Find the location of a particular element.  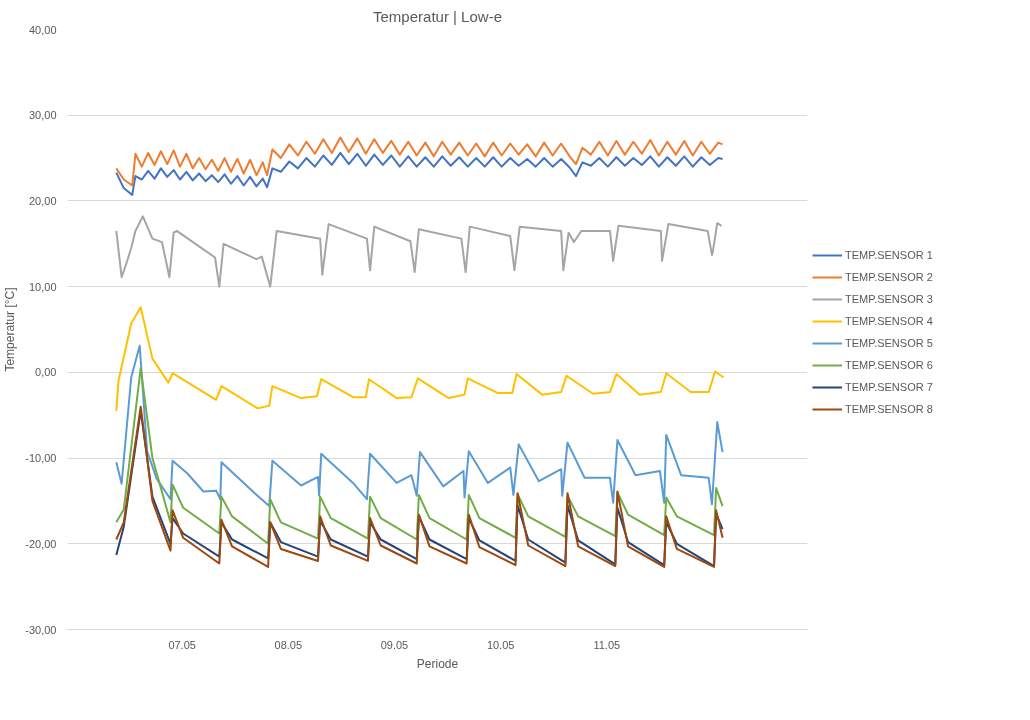

y-tick-label: 40,00 is located at coordinates (42, 29).